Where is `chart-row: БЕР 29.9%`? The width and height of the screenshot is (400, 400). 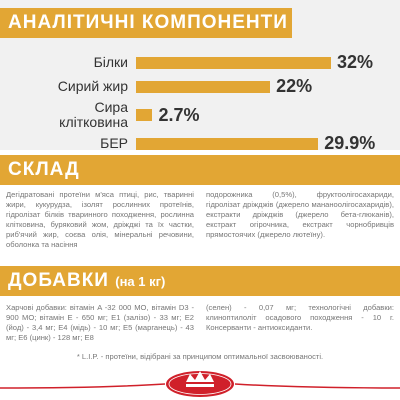 chart-row: БЕР 29.9% is located at coordinates (200, 143).